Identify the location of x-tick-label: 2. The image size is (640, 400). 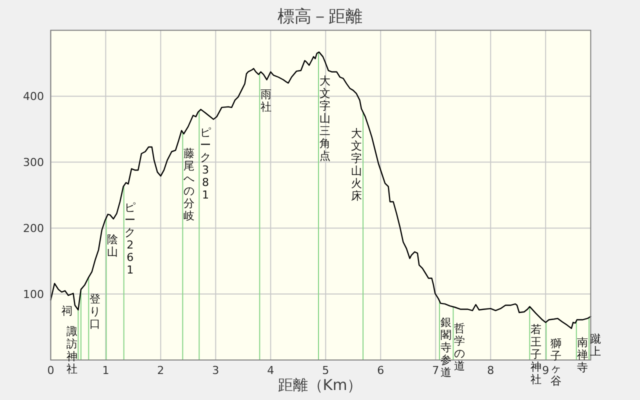
(160, 370).